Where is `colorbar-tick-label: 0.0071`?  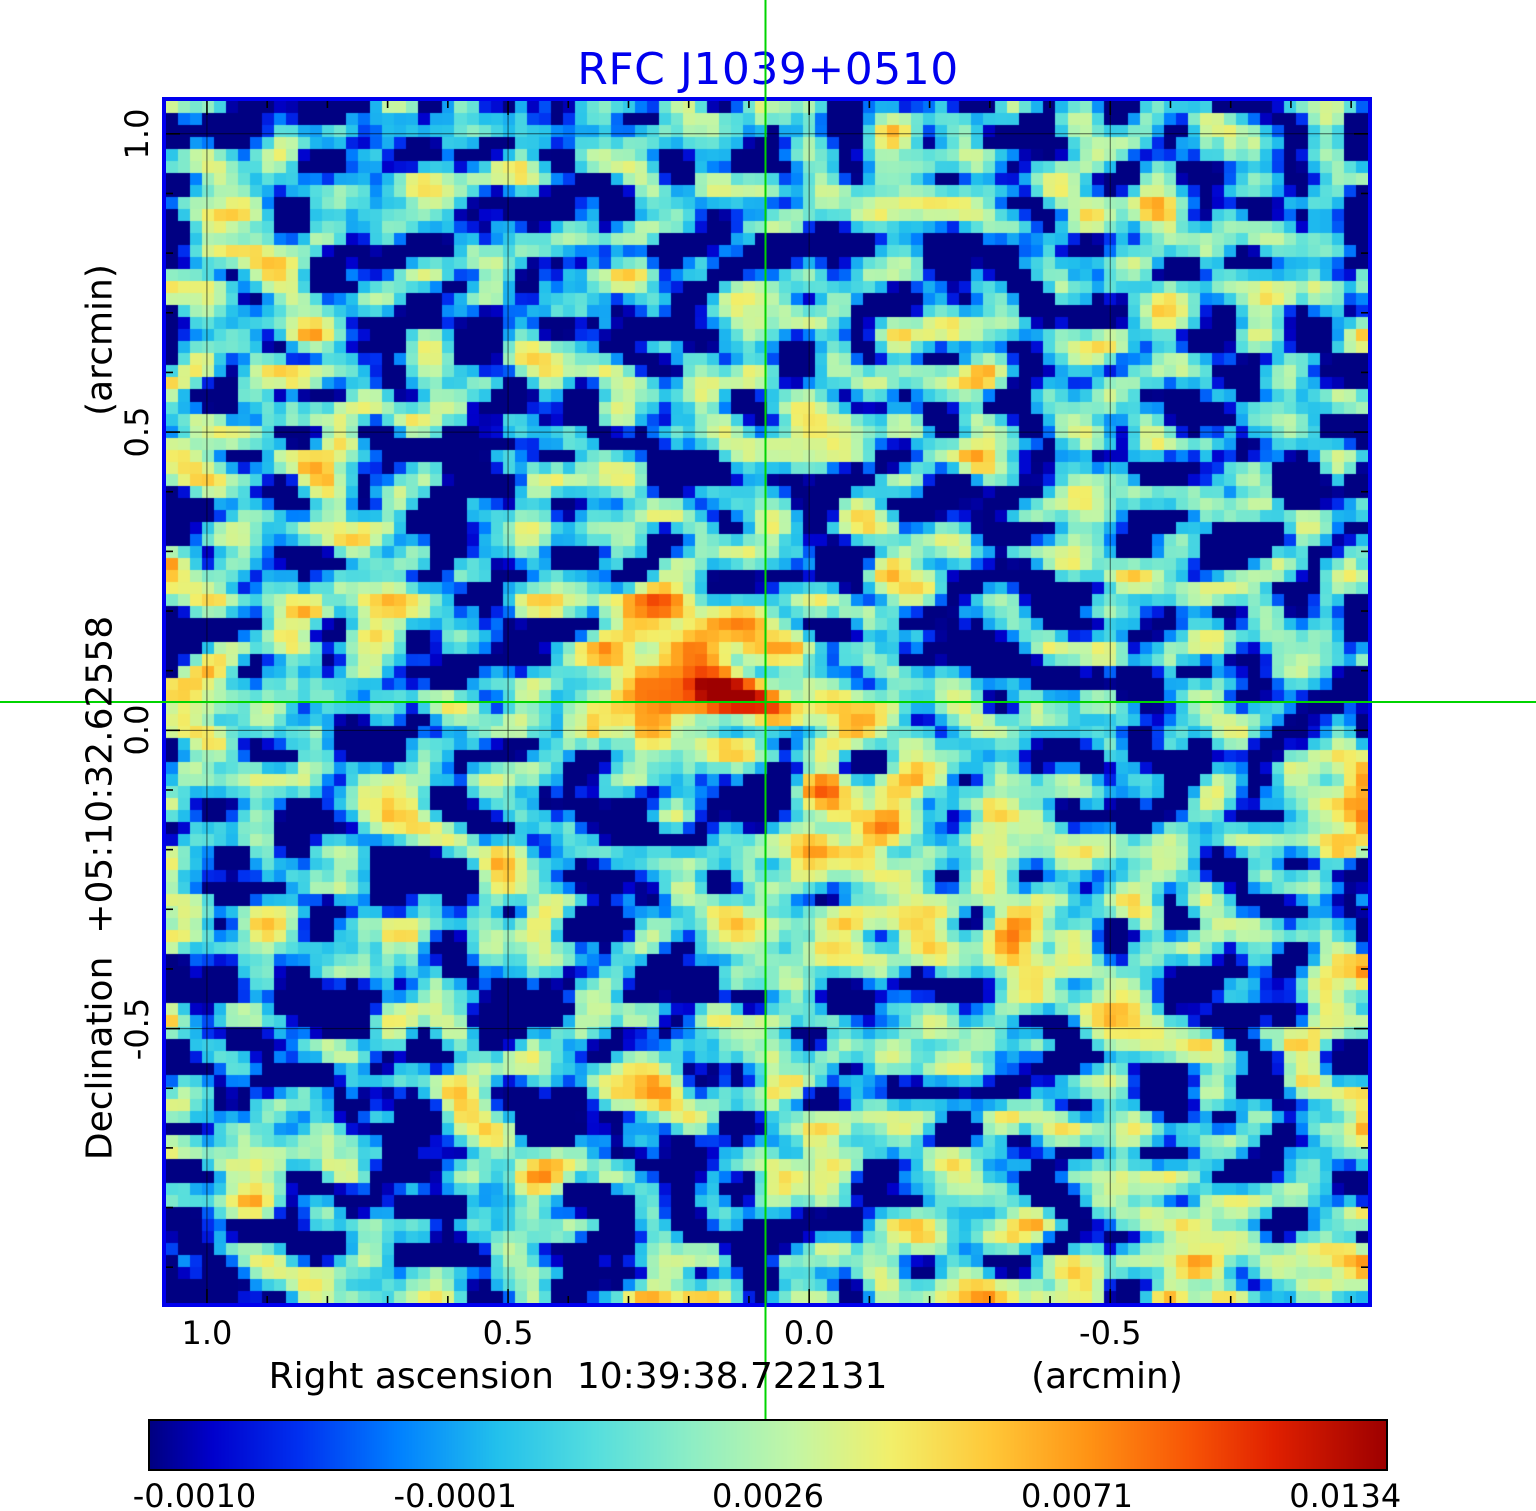
colorbar-tick-label: 0.0071 is located at coordinates (1077, 1494).